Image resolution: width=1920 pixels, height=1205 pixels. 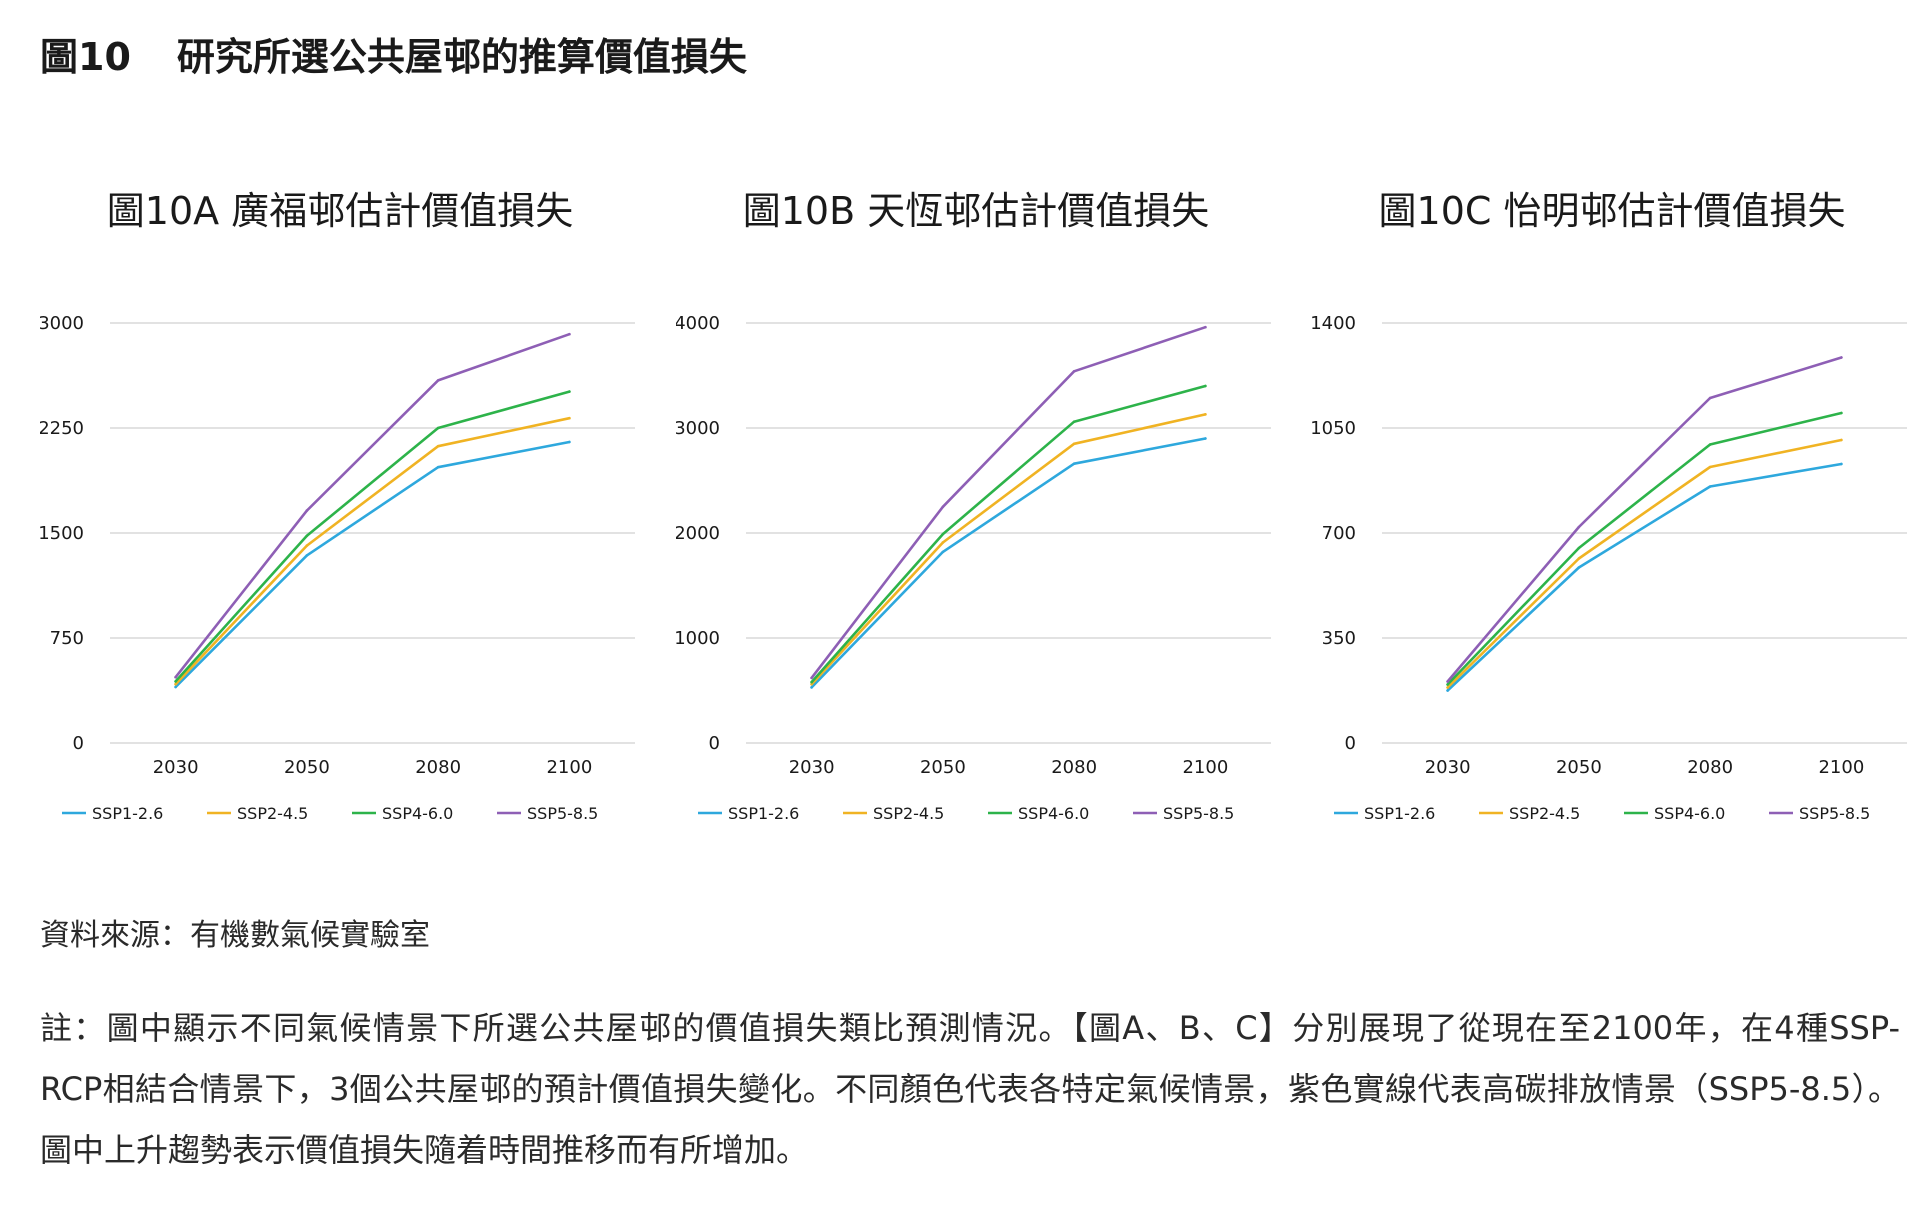 I want to click on y-tick-label: 750, so click(x=67, y=638).